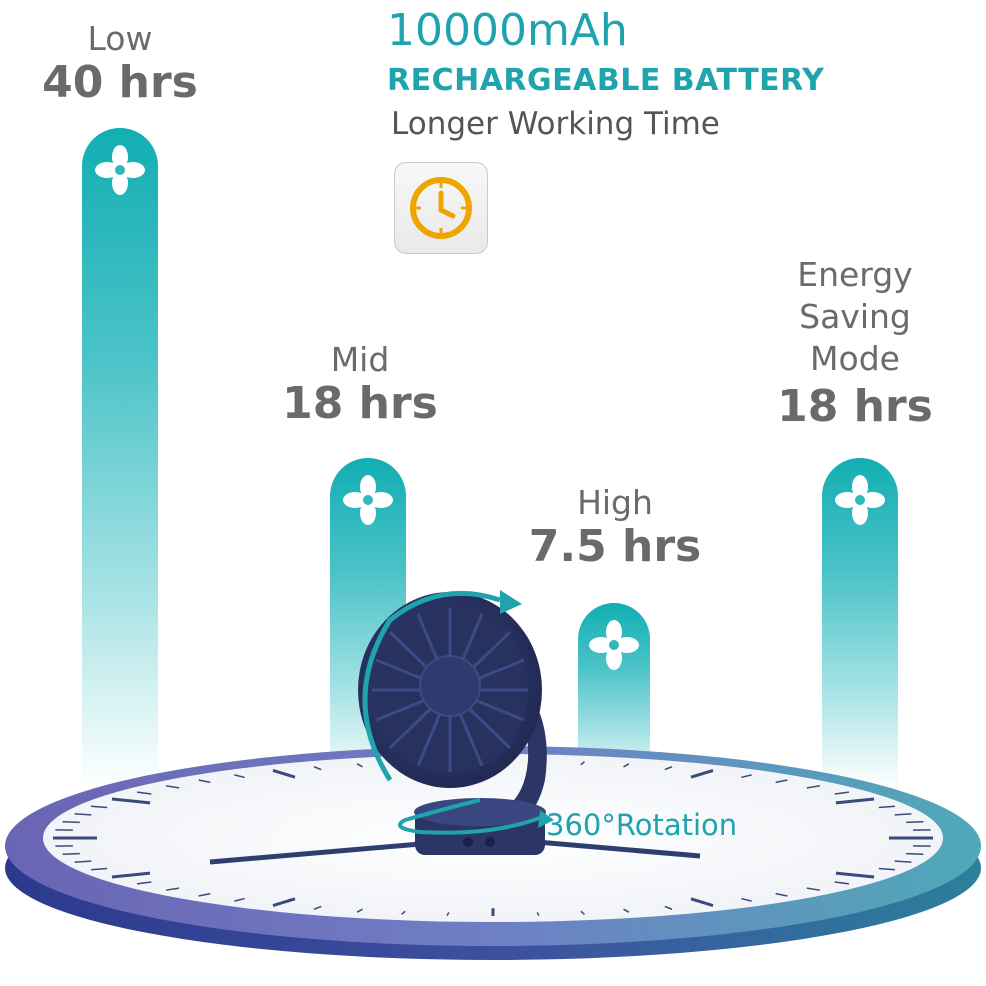  Describe the element at coordinates (507, 30) in the screenshot. I see `capacity-title: 10000mAh` at that location.